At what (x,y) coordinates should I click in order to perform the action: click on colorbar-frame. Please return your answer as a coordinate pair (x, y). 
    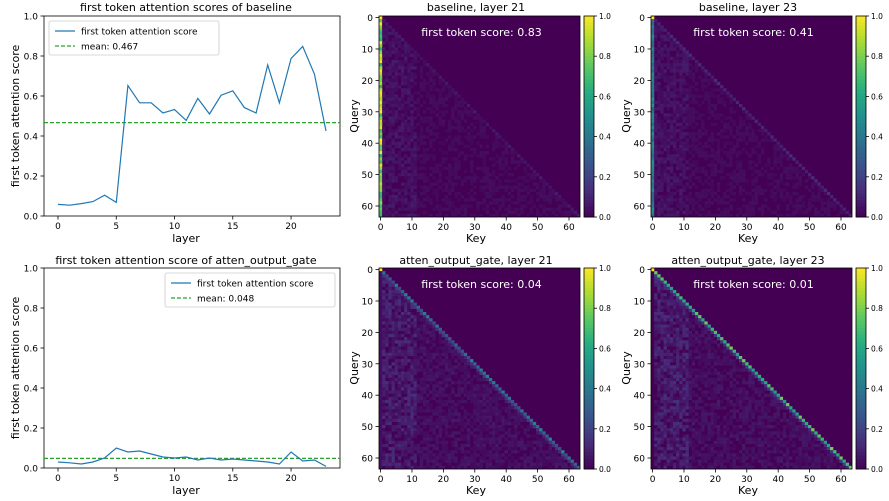
    Looking at the image, I should click on (589, 368).